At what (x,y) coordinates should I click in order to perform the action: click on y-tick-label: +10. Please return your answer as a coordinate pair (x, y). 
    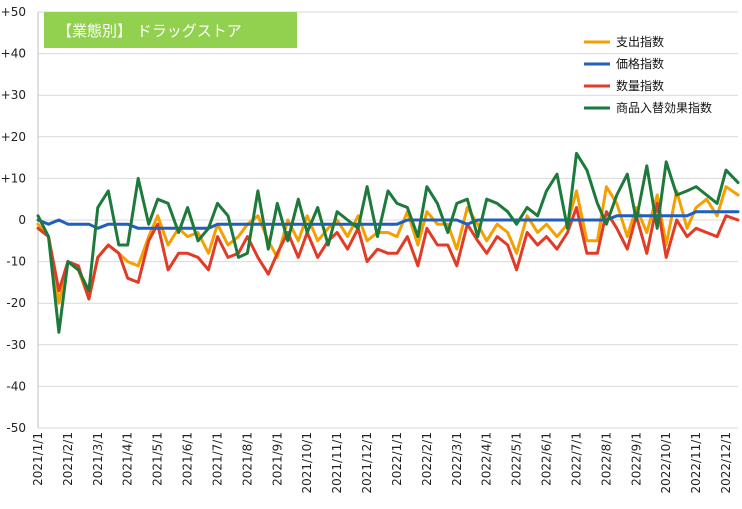
    Looking at the image, I should click on (13, 178).